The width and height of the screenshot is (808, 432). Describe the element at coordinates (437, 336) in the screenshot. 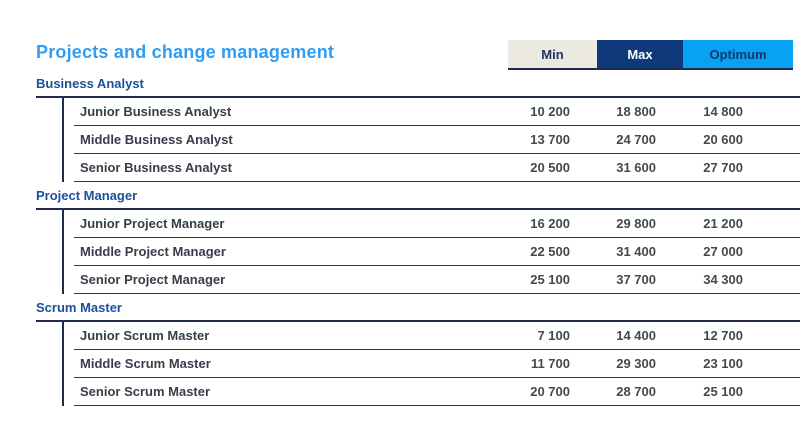

I see `table-row: Junior Scrum Master 7 100 14 400 12 700` at that location.